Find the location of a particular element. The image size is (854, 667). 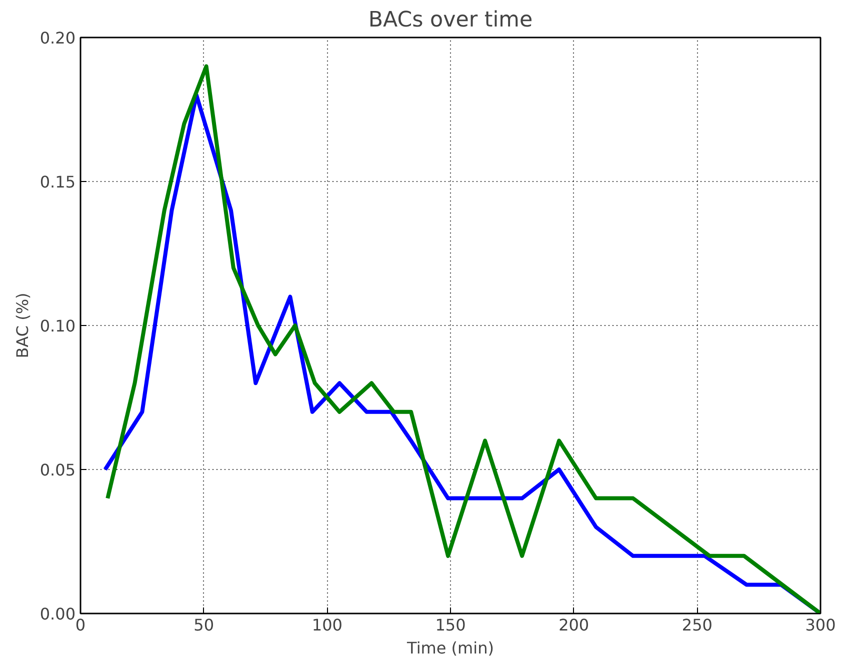

x-axis-title: Time (min) is located at coordinates (450, 648).